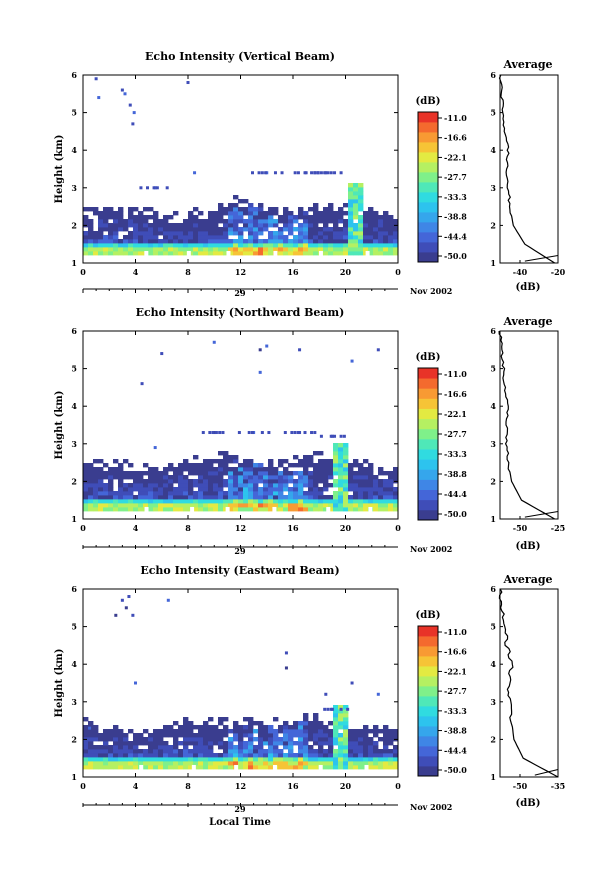  What do you see at coordinates (493, 481) in the screenshot?
I see `average-y-tick-label: 2` at bounding box center [493, 481].